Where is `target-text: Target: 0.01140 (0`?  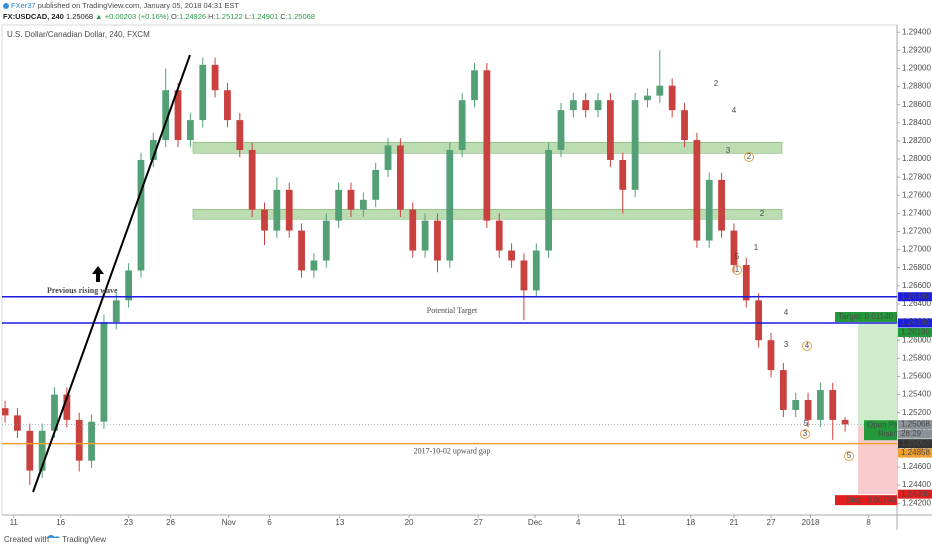
target-text: Target: 0.01140 (0 is located at coordinates (870, 316).